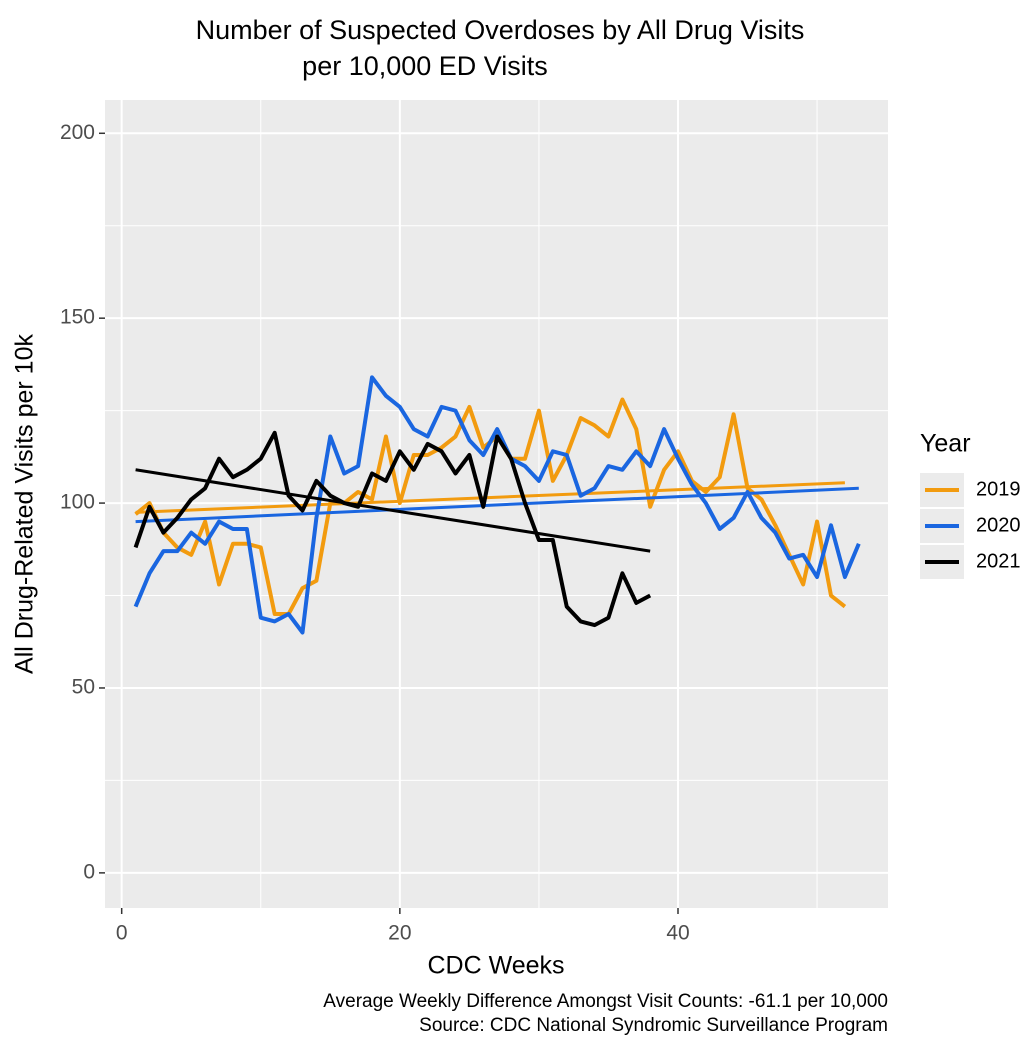 This screenshot has width=1030, height=1040. I want to click on x-tick-label: 40, so click(677, 933).